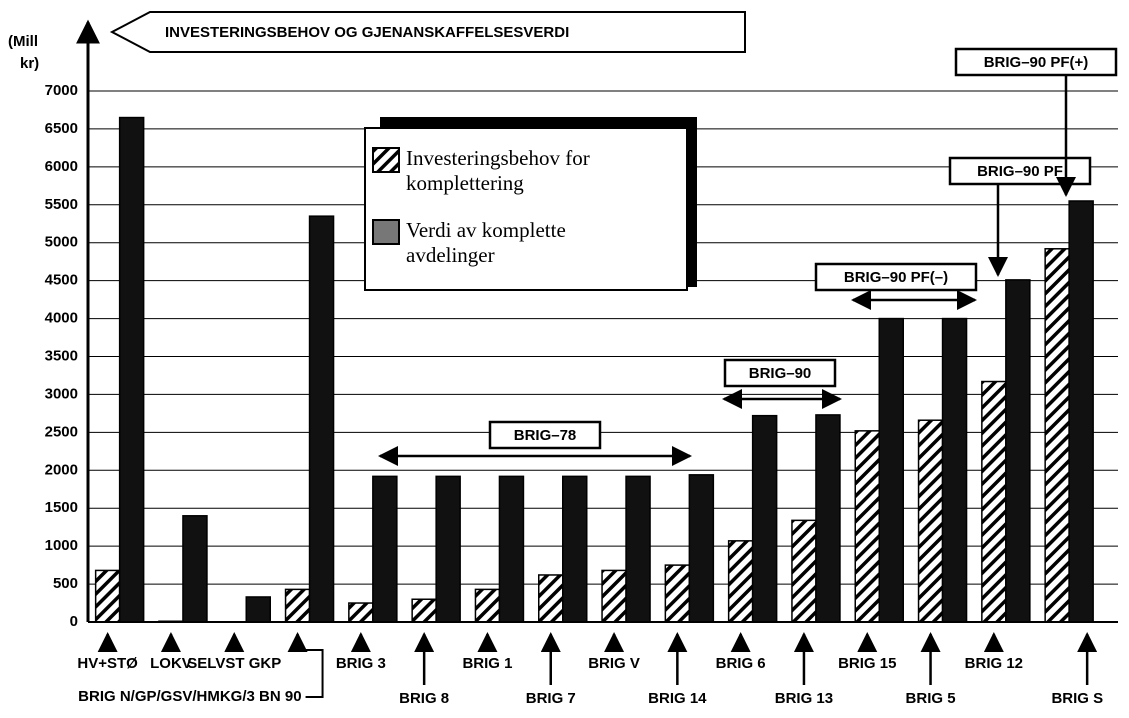 The image size is (1129, 718). I want to click on pointer, so click(310, 673).